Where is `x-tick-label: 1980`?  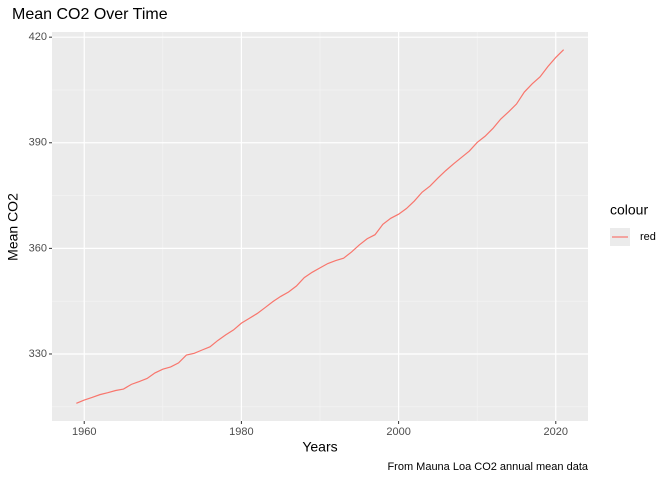 x-tick-label: 1980 is located at coordinates (241, 432).